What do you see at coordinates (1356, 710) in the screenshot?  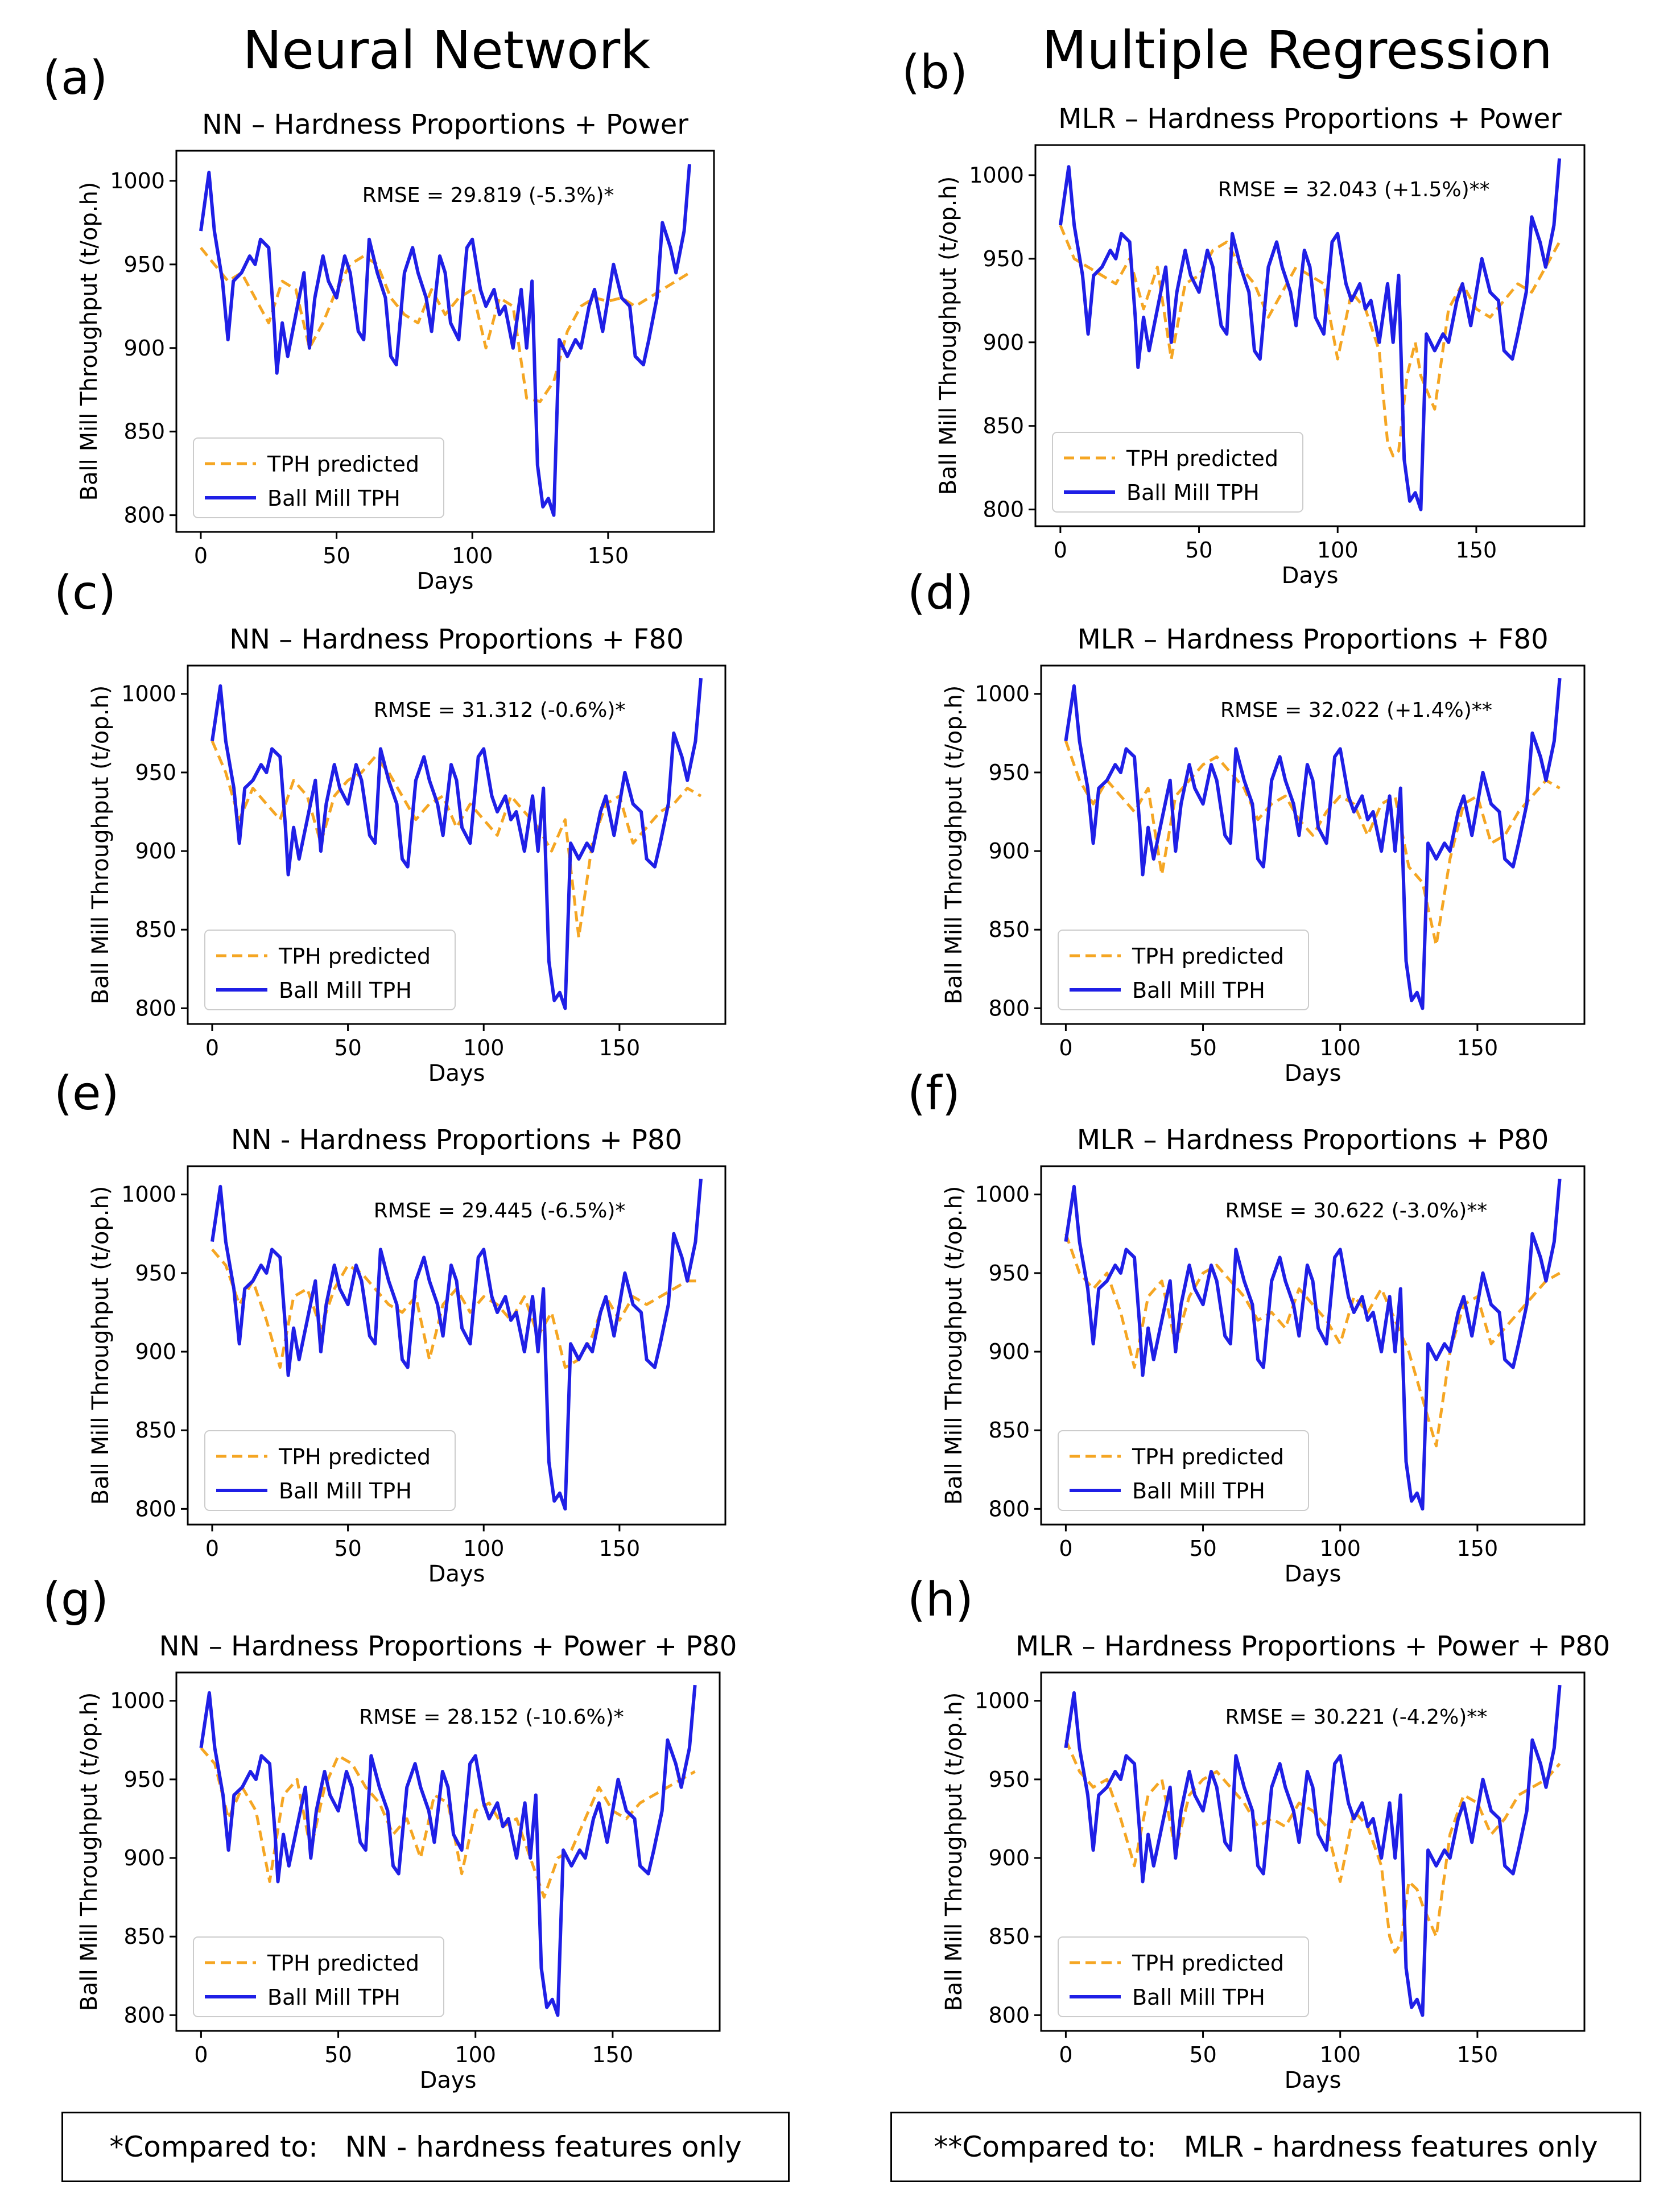 I see `rmse-annotation: RMSE = 32.022 (+1.4%)**` at bounding box center [1356, 710].